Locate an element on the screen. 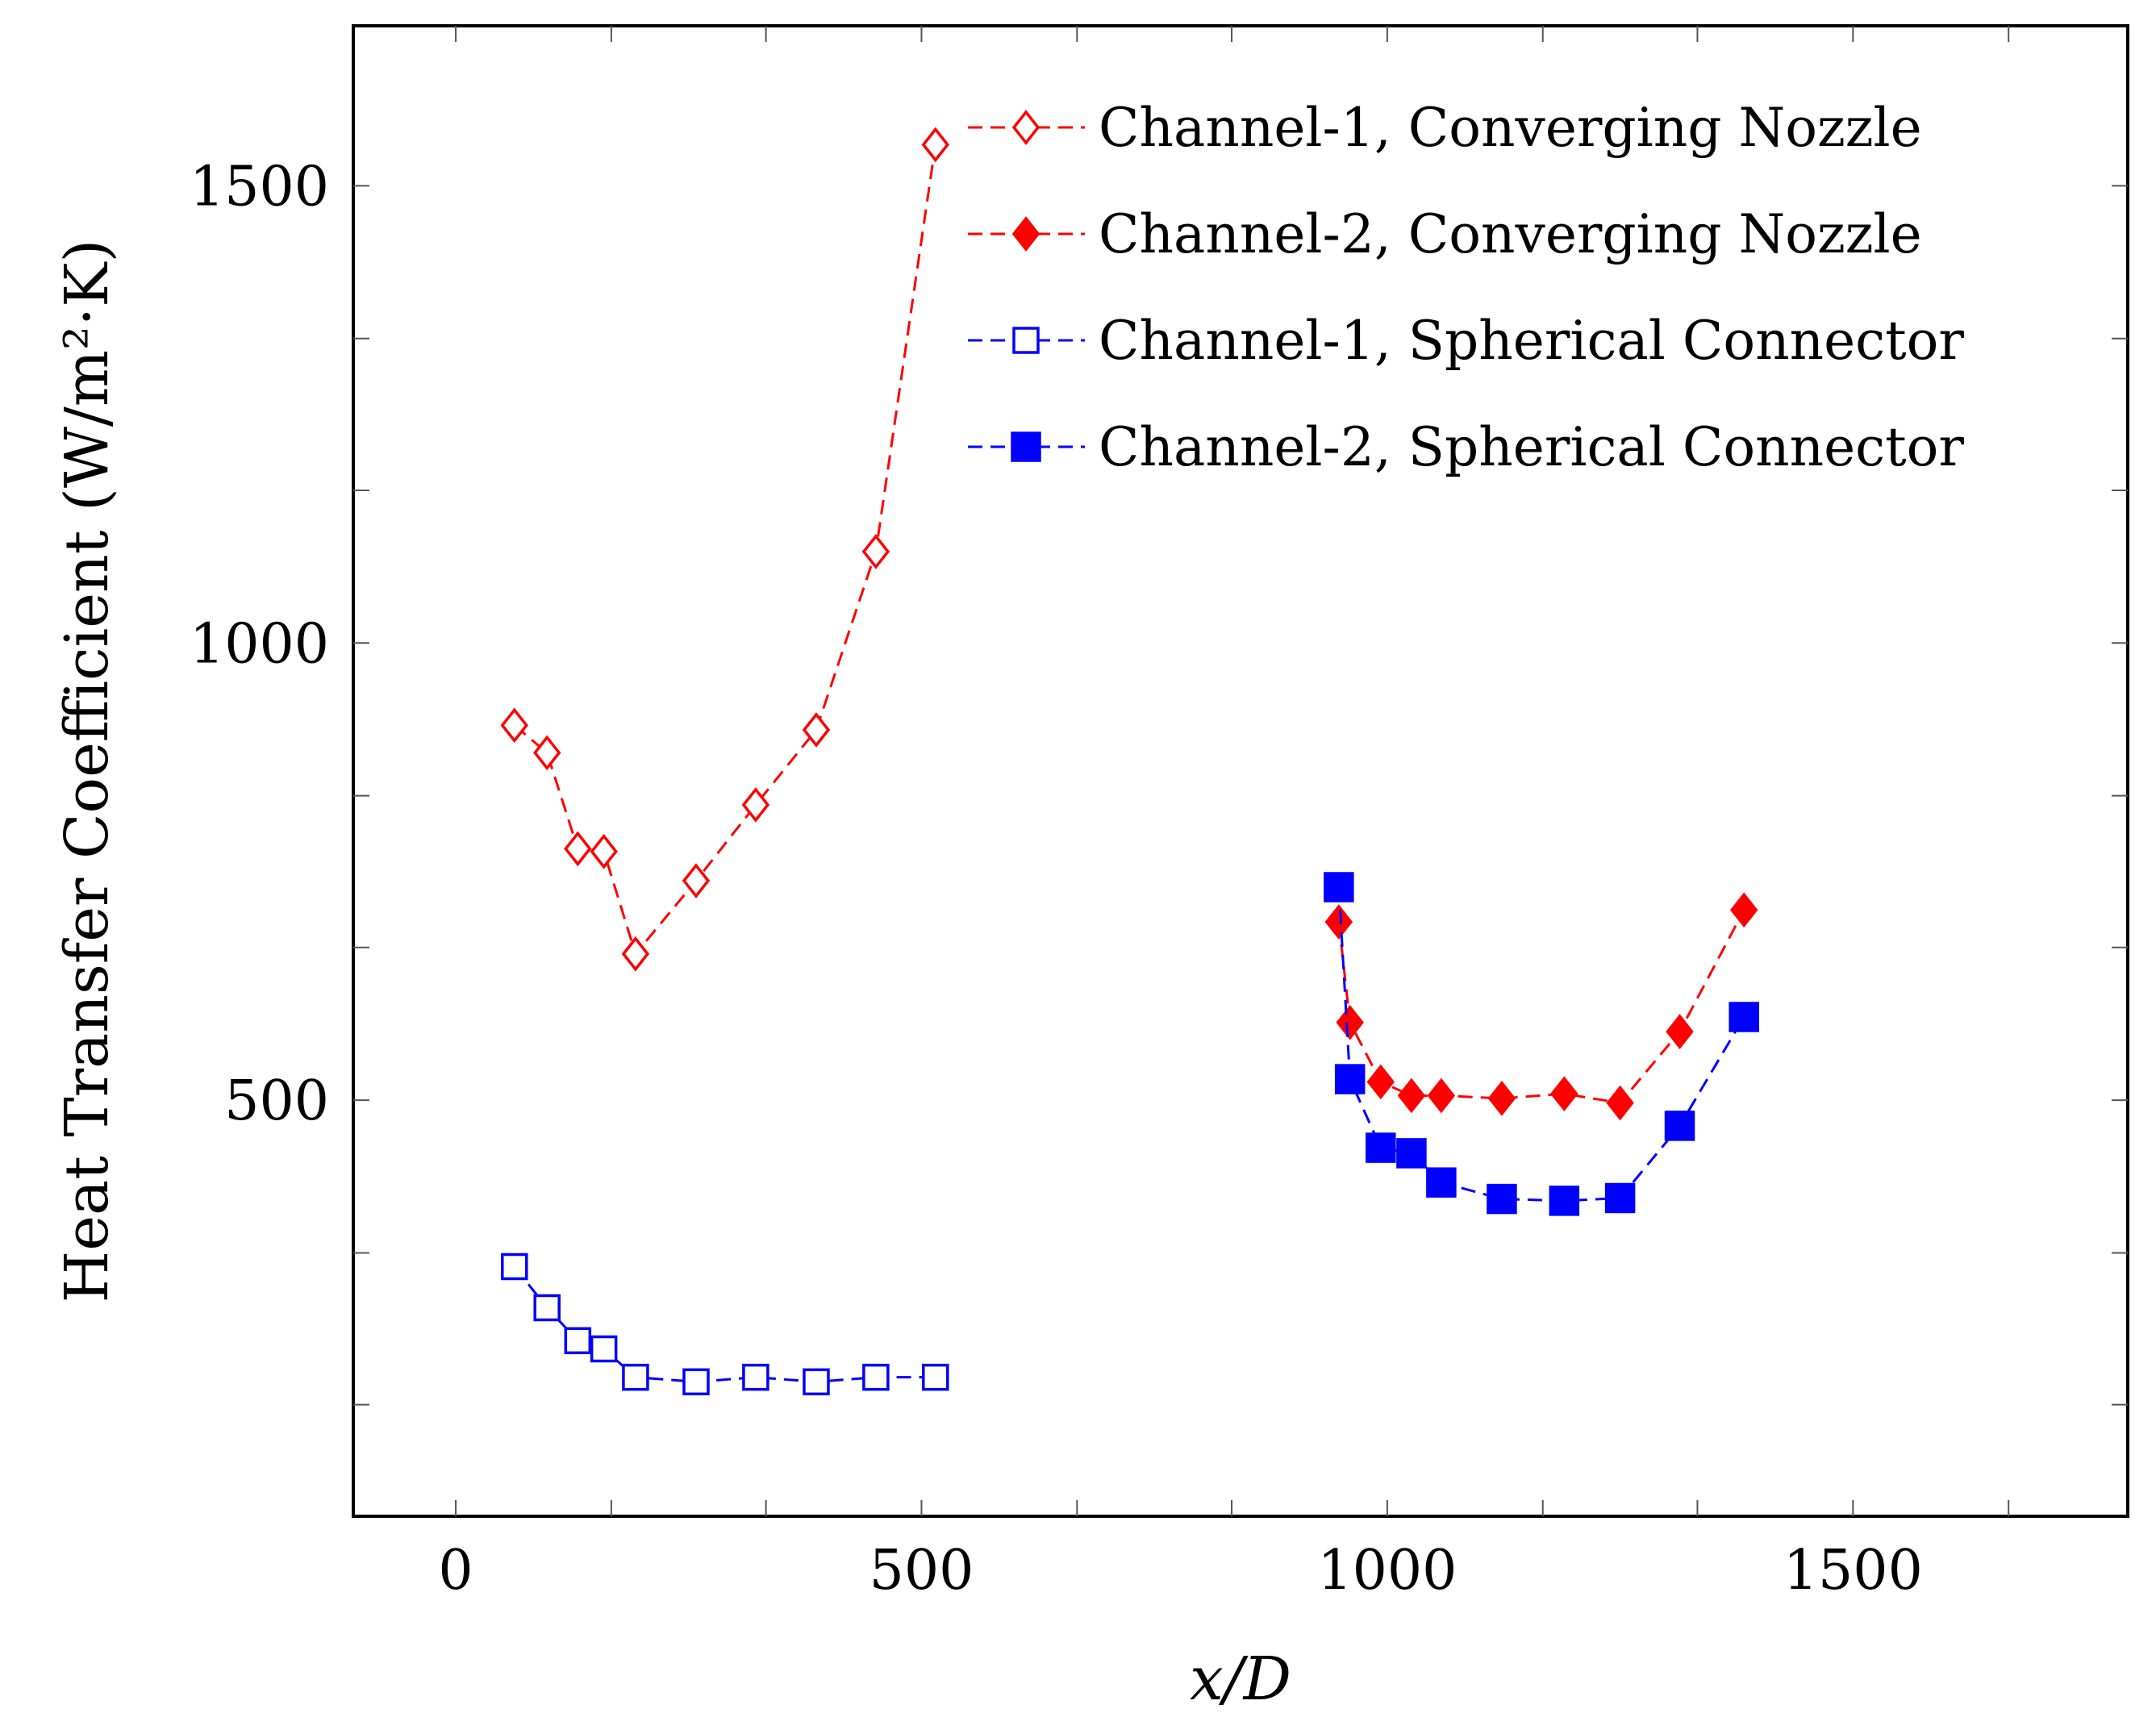 This screenshot has height=1734, width=2156. legend-label: Channel-1, Converging Nozzle is located at coordinates (1510, 128).